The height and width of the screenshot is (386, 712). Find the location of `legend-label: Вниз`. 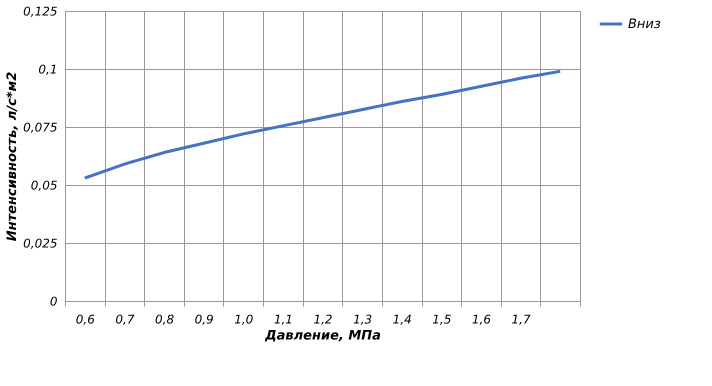

legend-label: Вниз is located at coordinates (644, 24).